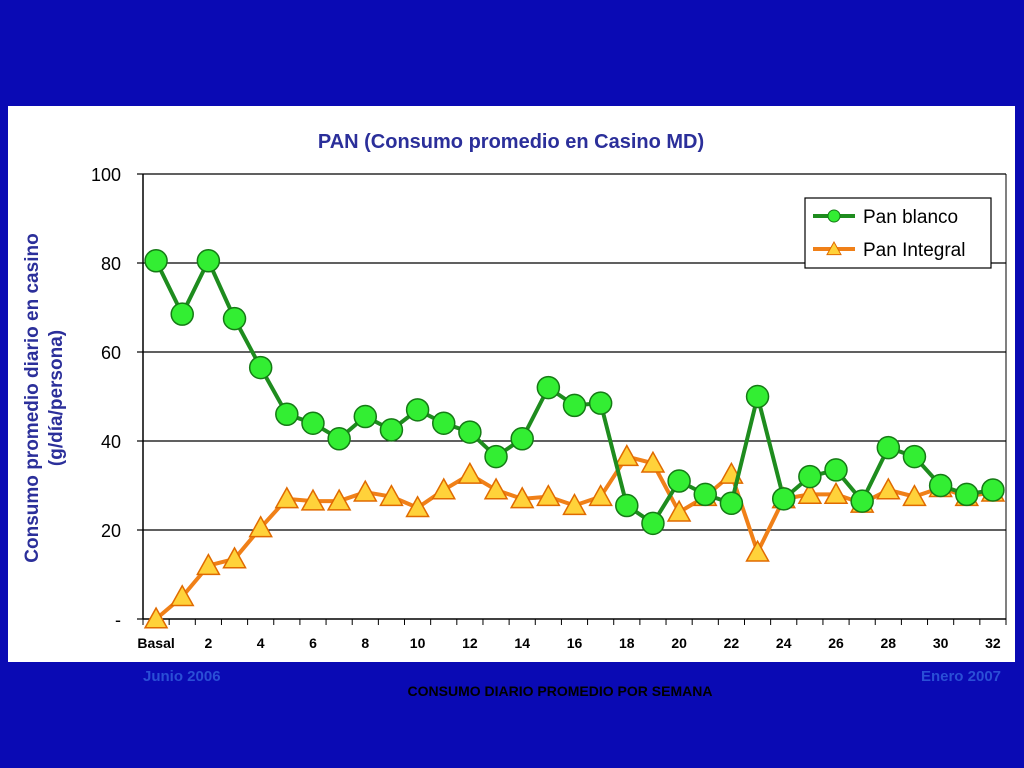 The image size is (1024, 768). Describe the element at coordinates (117, 397) in the screenshot. I see `y-axis-ticks: - 20 40 60 80 100` at that location.